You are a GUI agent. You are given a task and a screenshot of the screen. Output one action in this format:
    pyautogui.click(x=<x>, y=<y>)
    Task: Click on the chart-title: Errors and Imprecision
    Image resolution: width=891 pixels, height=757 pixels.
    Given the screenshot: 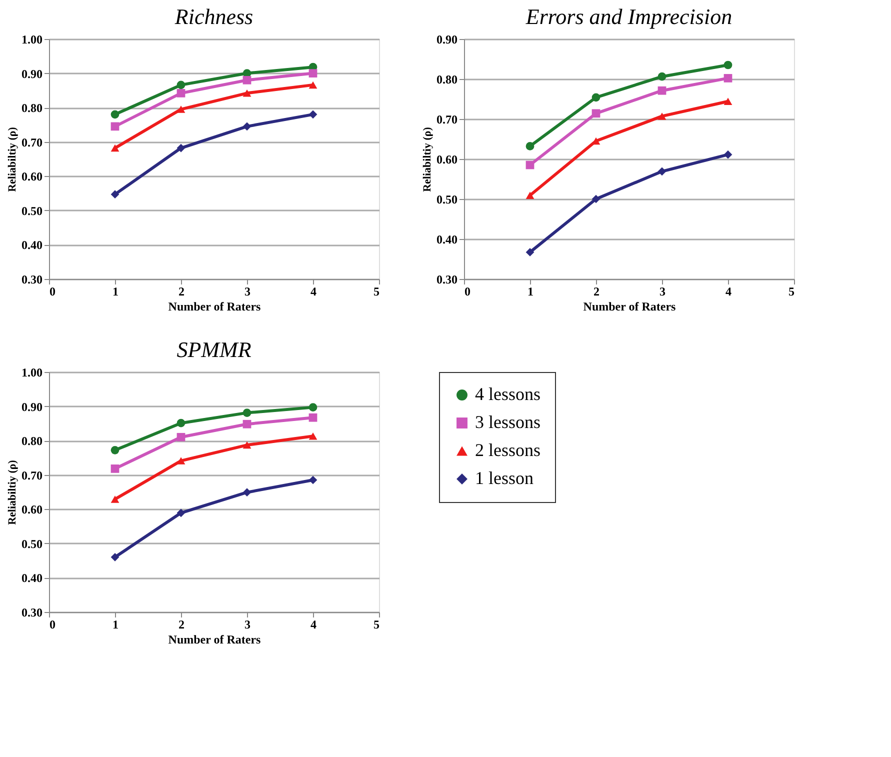 What is the action you would take?
    pyautogui.click(x=628, y=16)
    